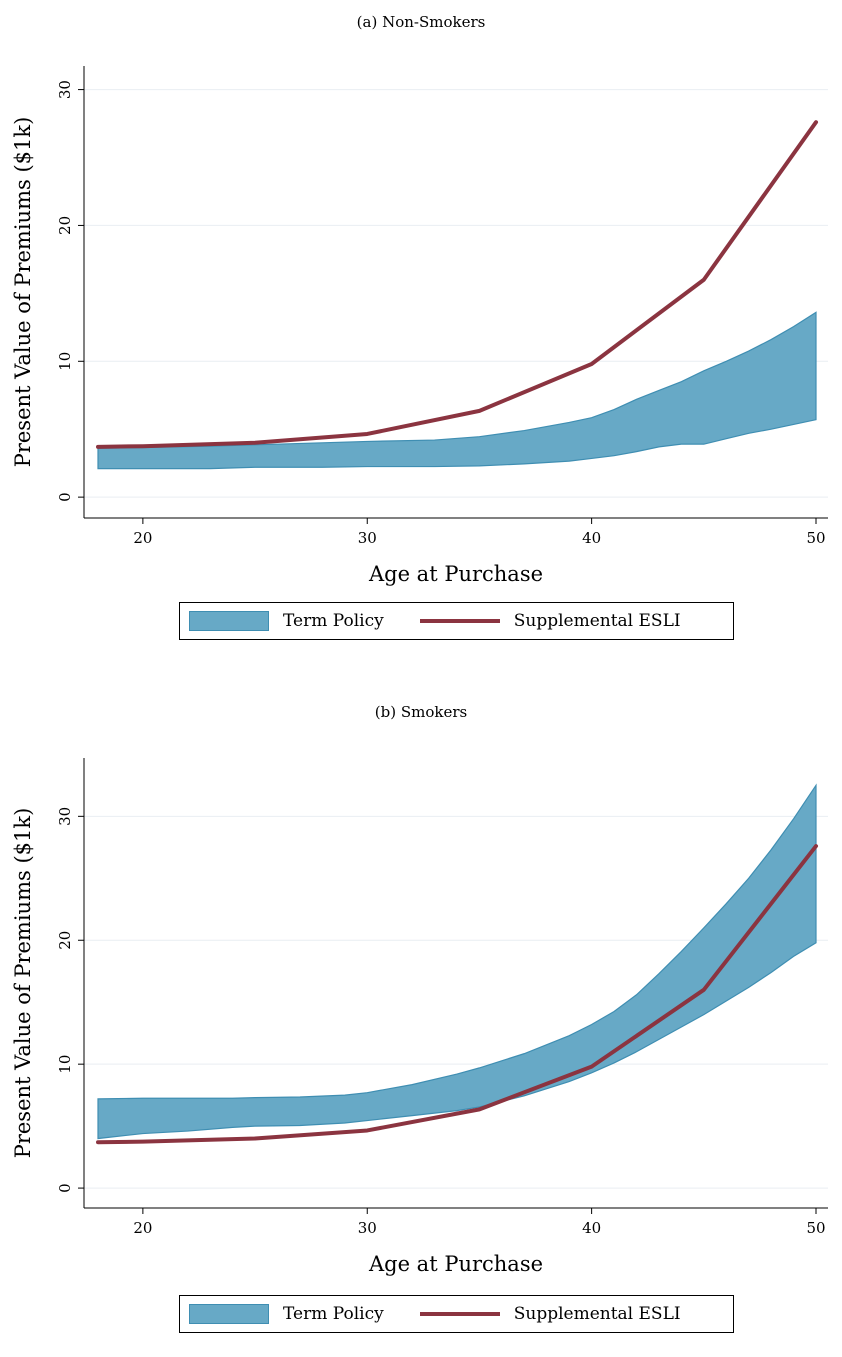  I want to click on series-area-term-policy, so click(457, 390).